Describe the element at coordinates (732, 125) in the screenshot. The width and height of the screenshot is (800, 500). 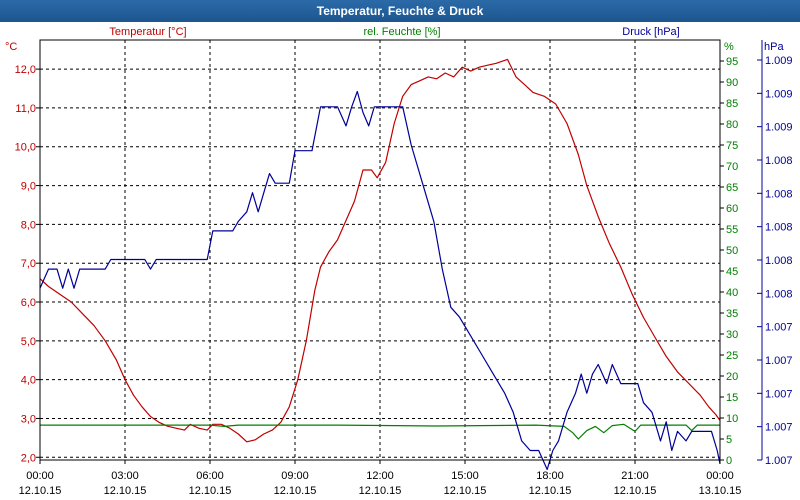
I see `humidity-tick-label: 80` at that location.